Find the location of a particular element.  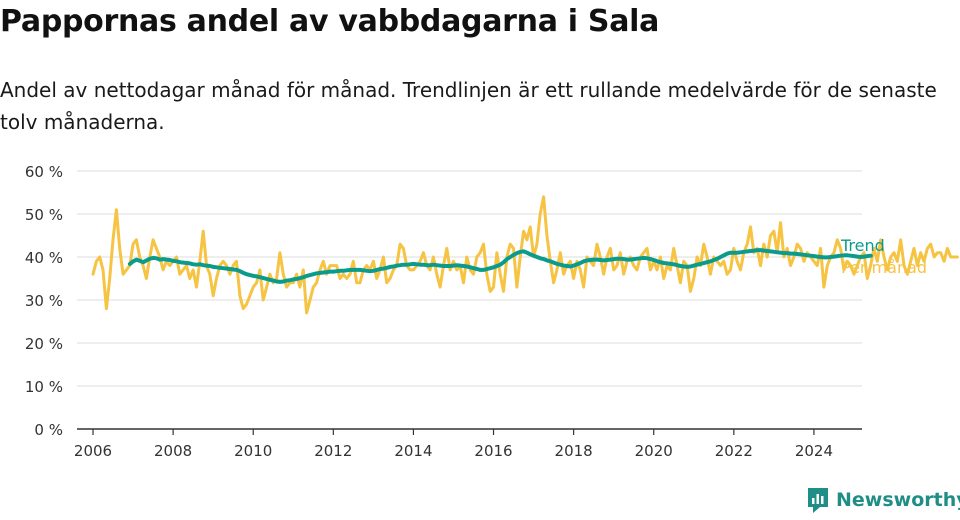

x-tick-label: 2010 is located at coordinates (253, 451).